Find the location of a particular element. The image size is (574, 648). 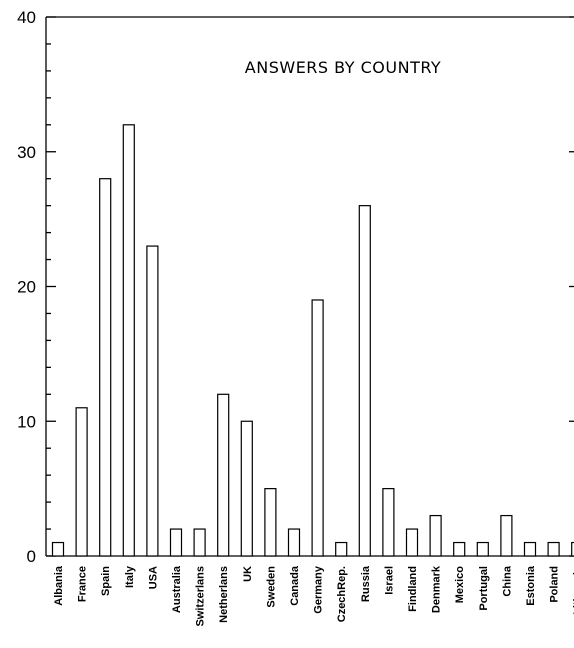

bar-netherlans is located at coordinates (223, 475).